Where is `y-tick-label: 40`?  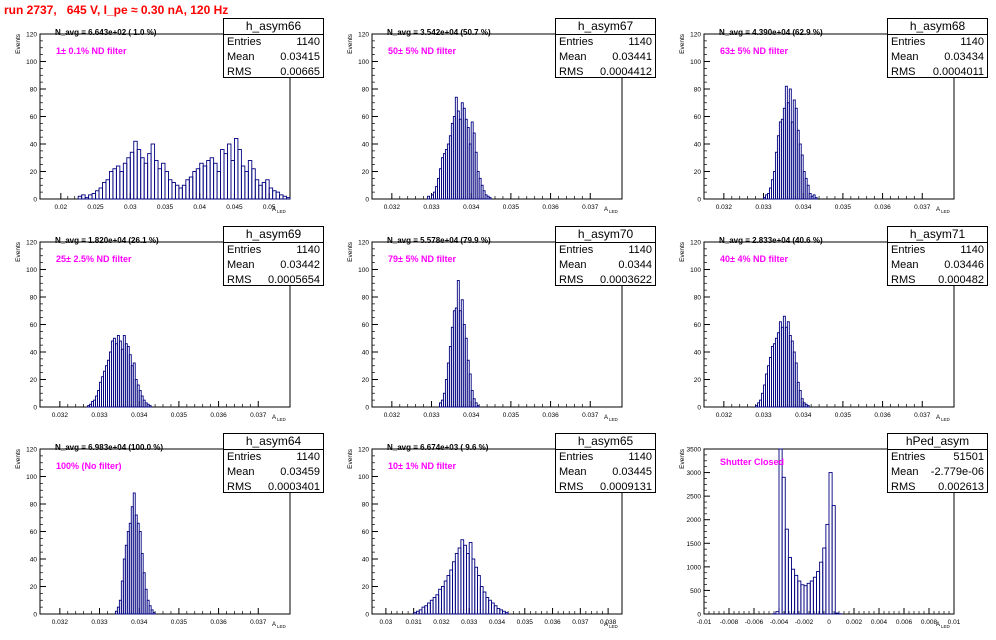
y-tick-label: 40 is located at coordinates (34, 353).